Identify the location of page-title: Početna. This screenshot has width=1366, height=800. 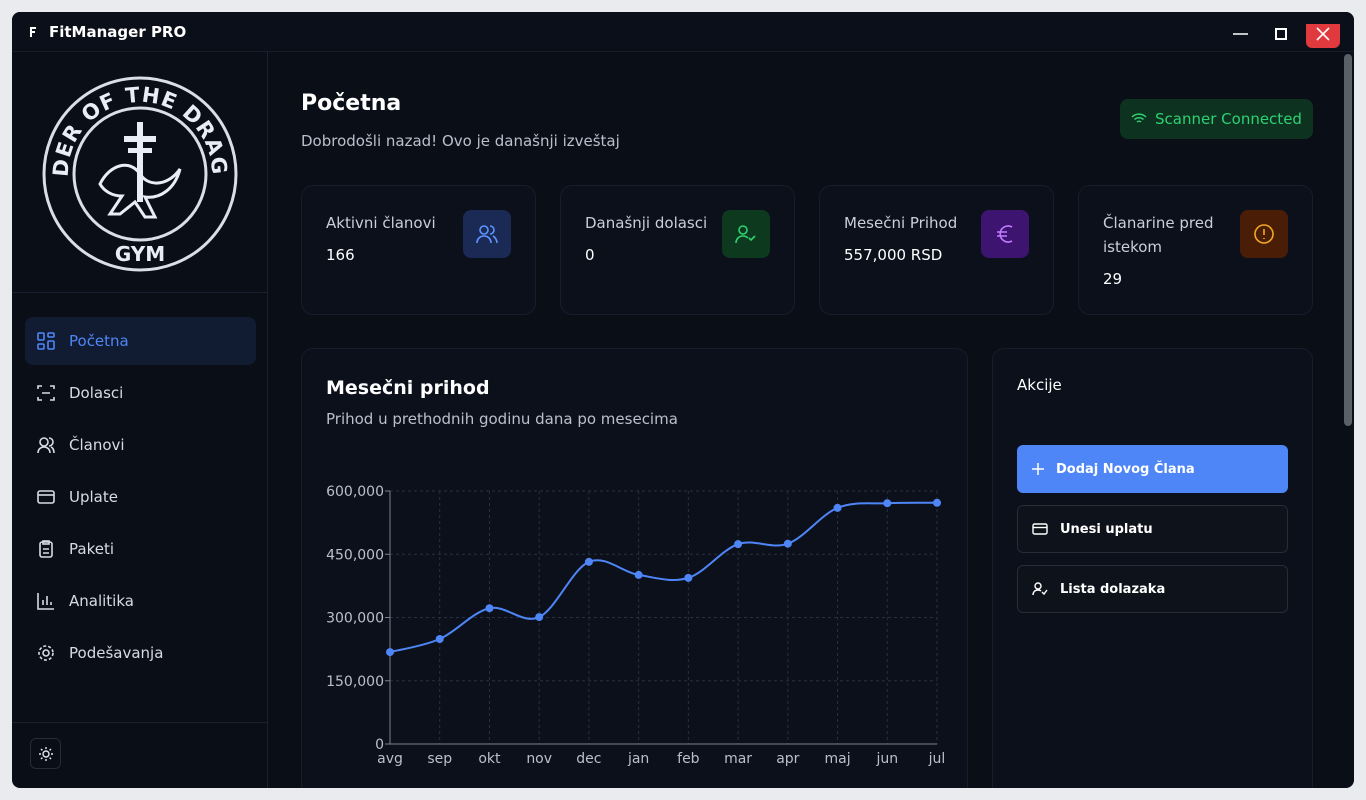
(351, 103).